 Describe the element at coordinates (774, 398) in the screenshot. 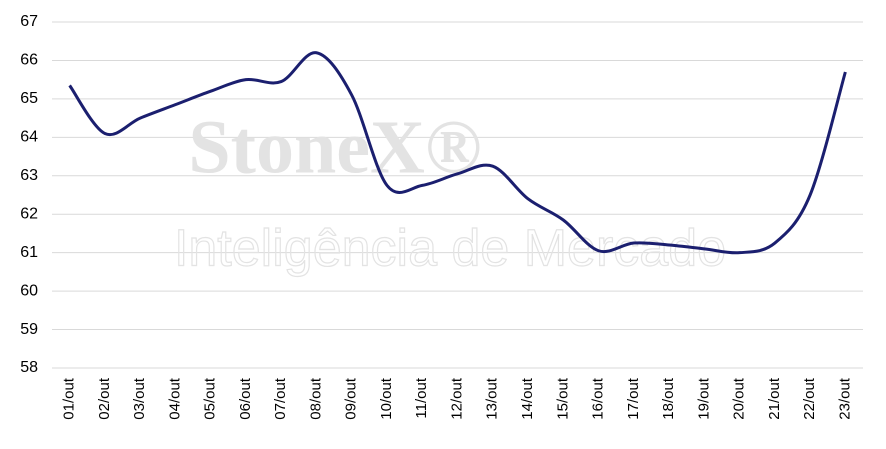

I see `x-tick-label: 21/out` at that location.